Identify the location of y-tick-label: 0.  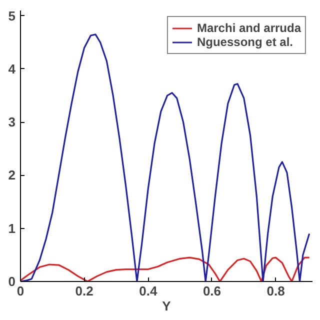
(12, 281).